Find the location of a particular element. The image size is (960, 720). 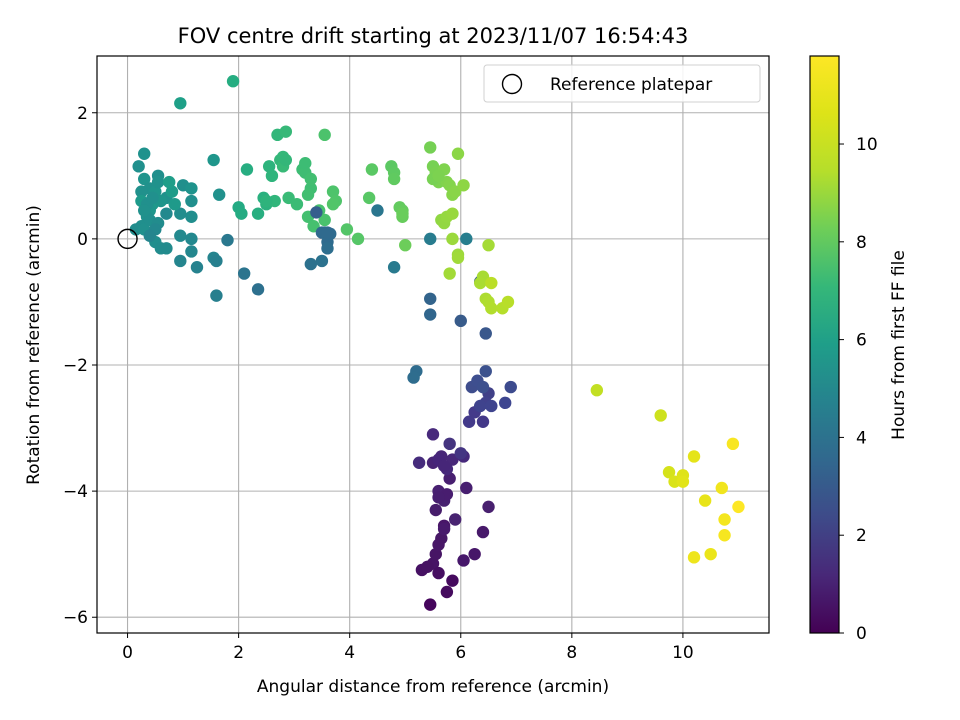

colorbar-label: Hours from first FF file is located at coordinates (899, 345).